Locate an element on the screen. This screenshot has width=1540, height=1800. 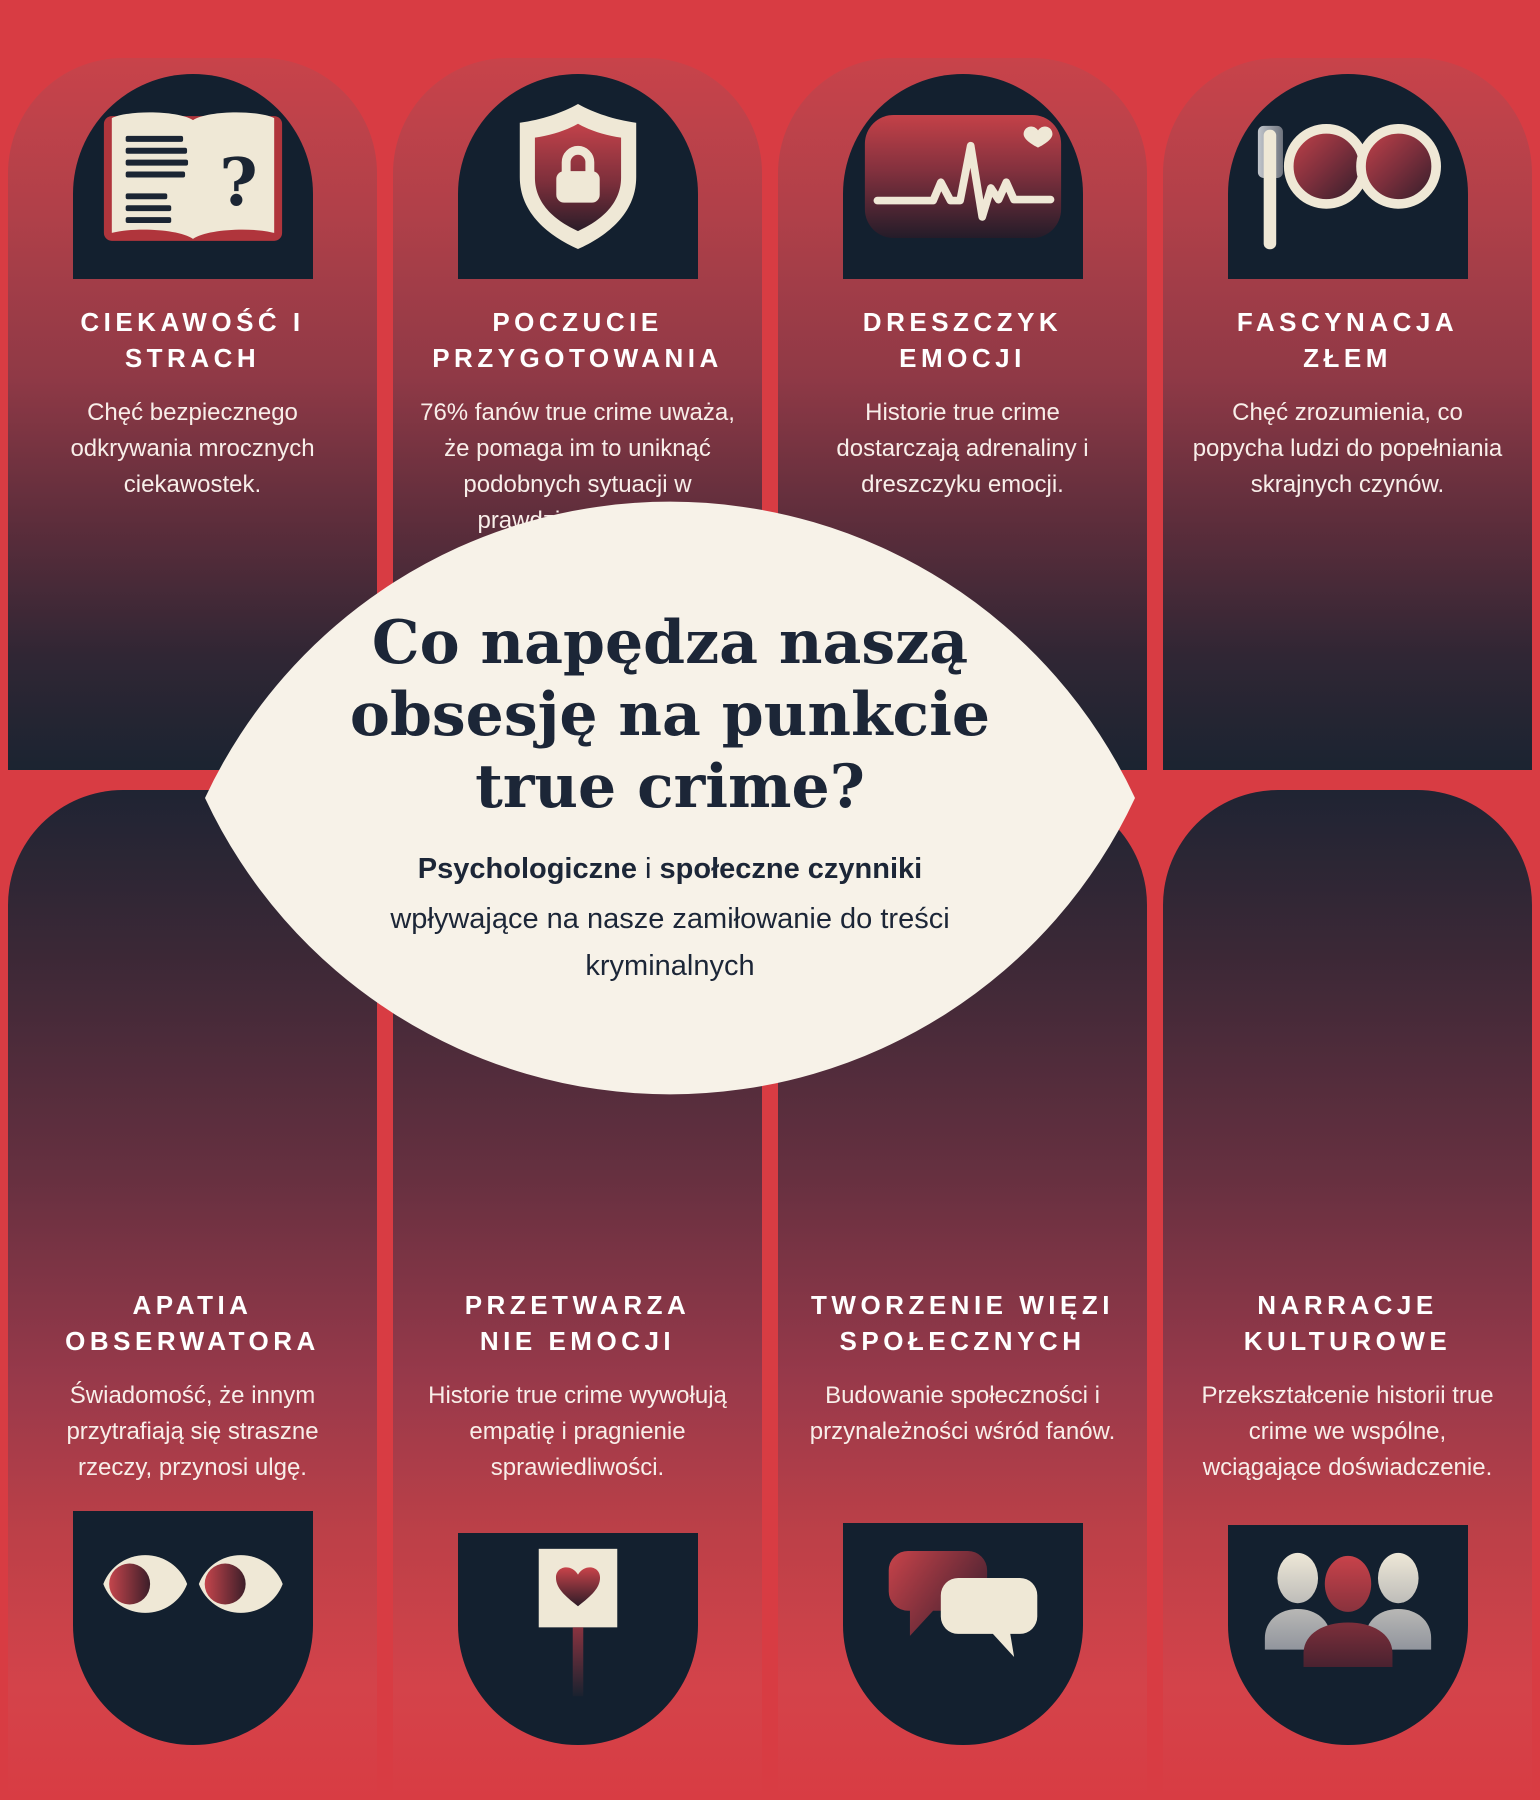
panel-title-line: SPOŁECZNYCH is located at coordinates (962, 1340).